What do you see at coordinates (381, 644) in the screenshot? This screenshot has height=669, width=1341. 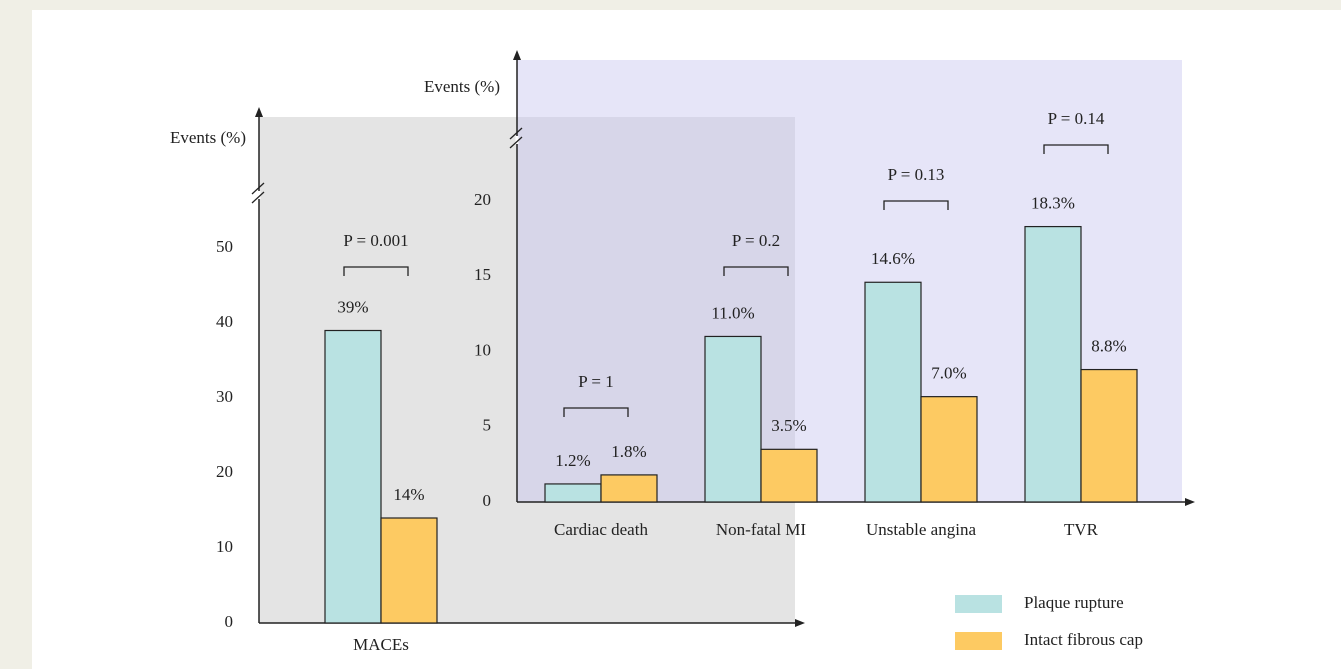 I see `x-tick-label: MACEs` at bounding box center [381, 644].